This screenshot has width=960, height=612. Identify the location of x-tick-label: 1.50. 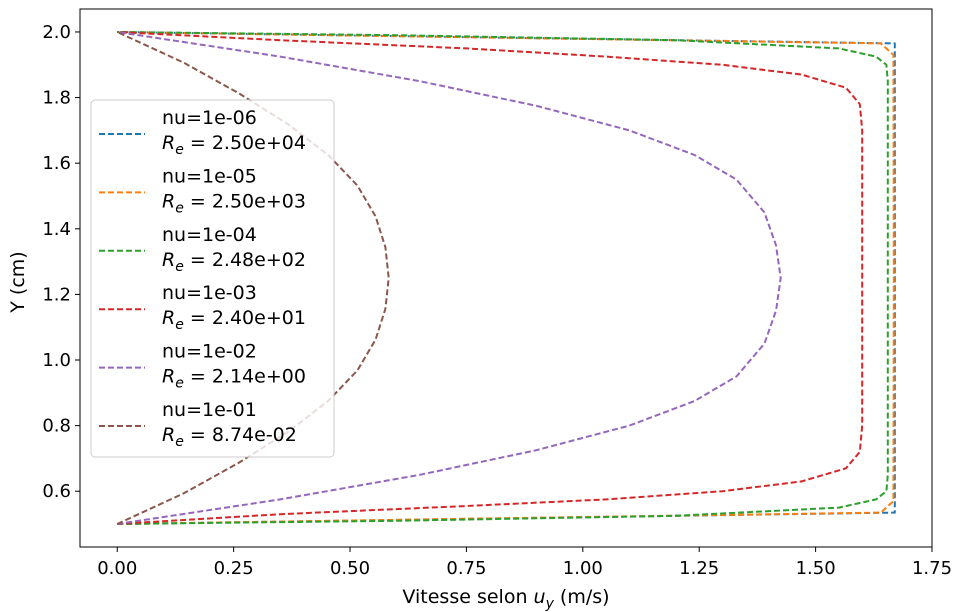
(816, 568).